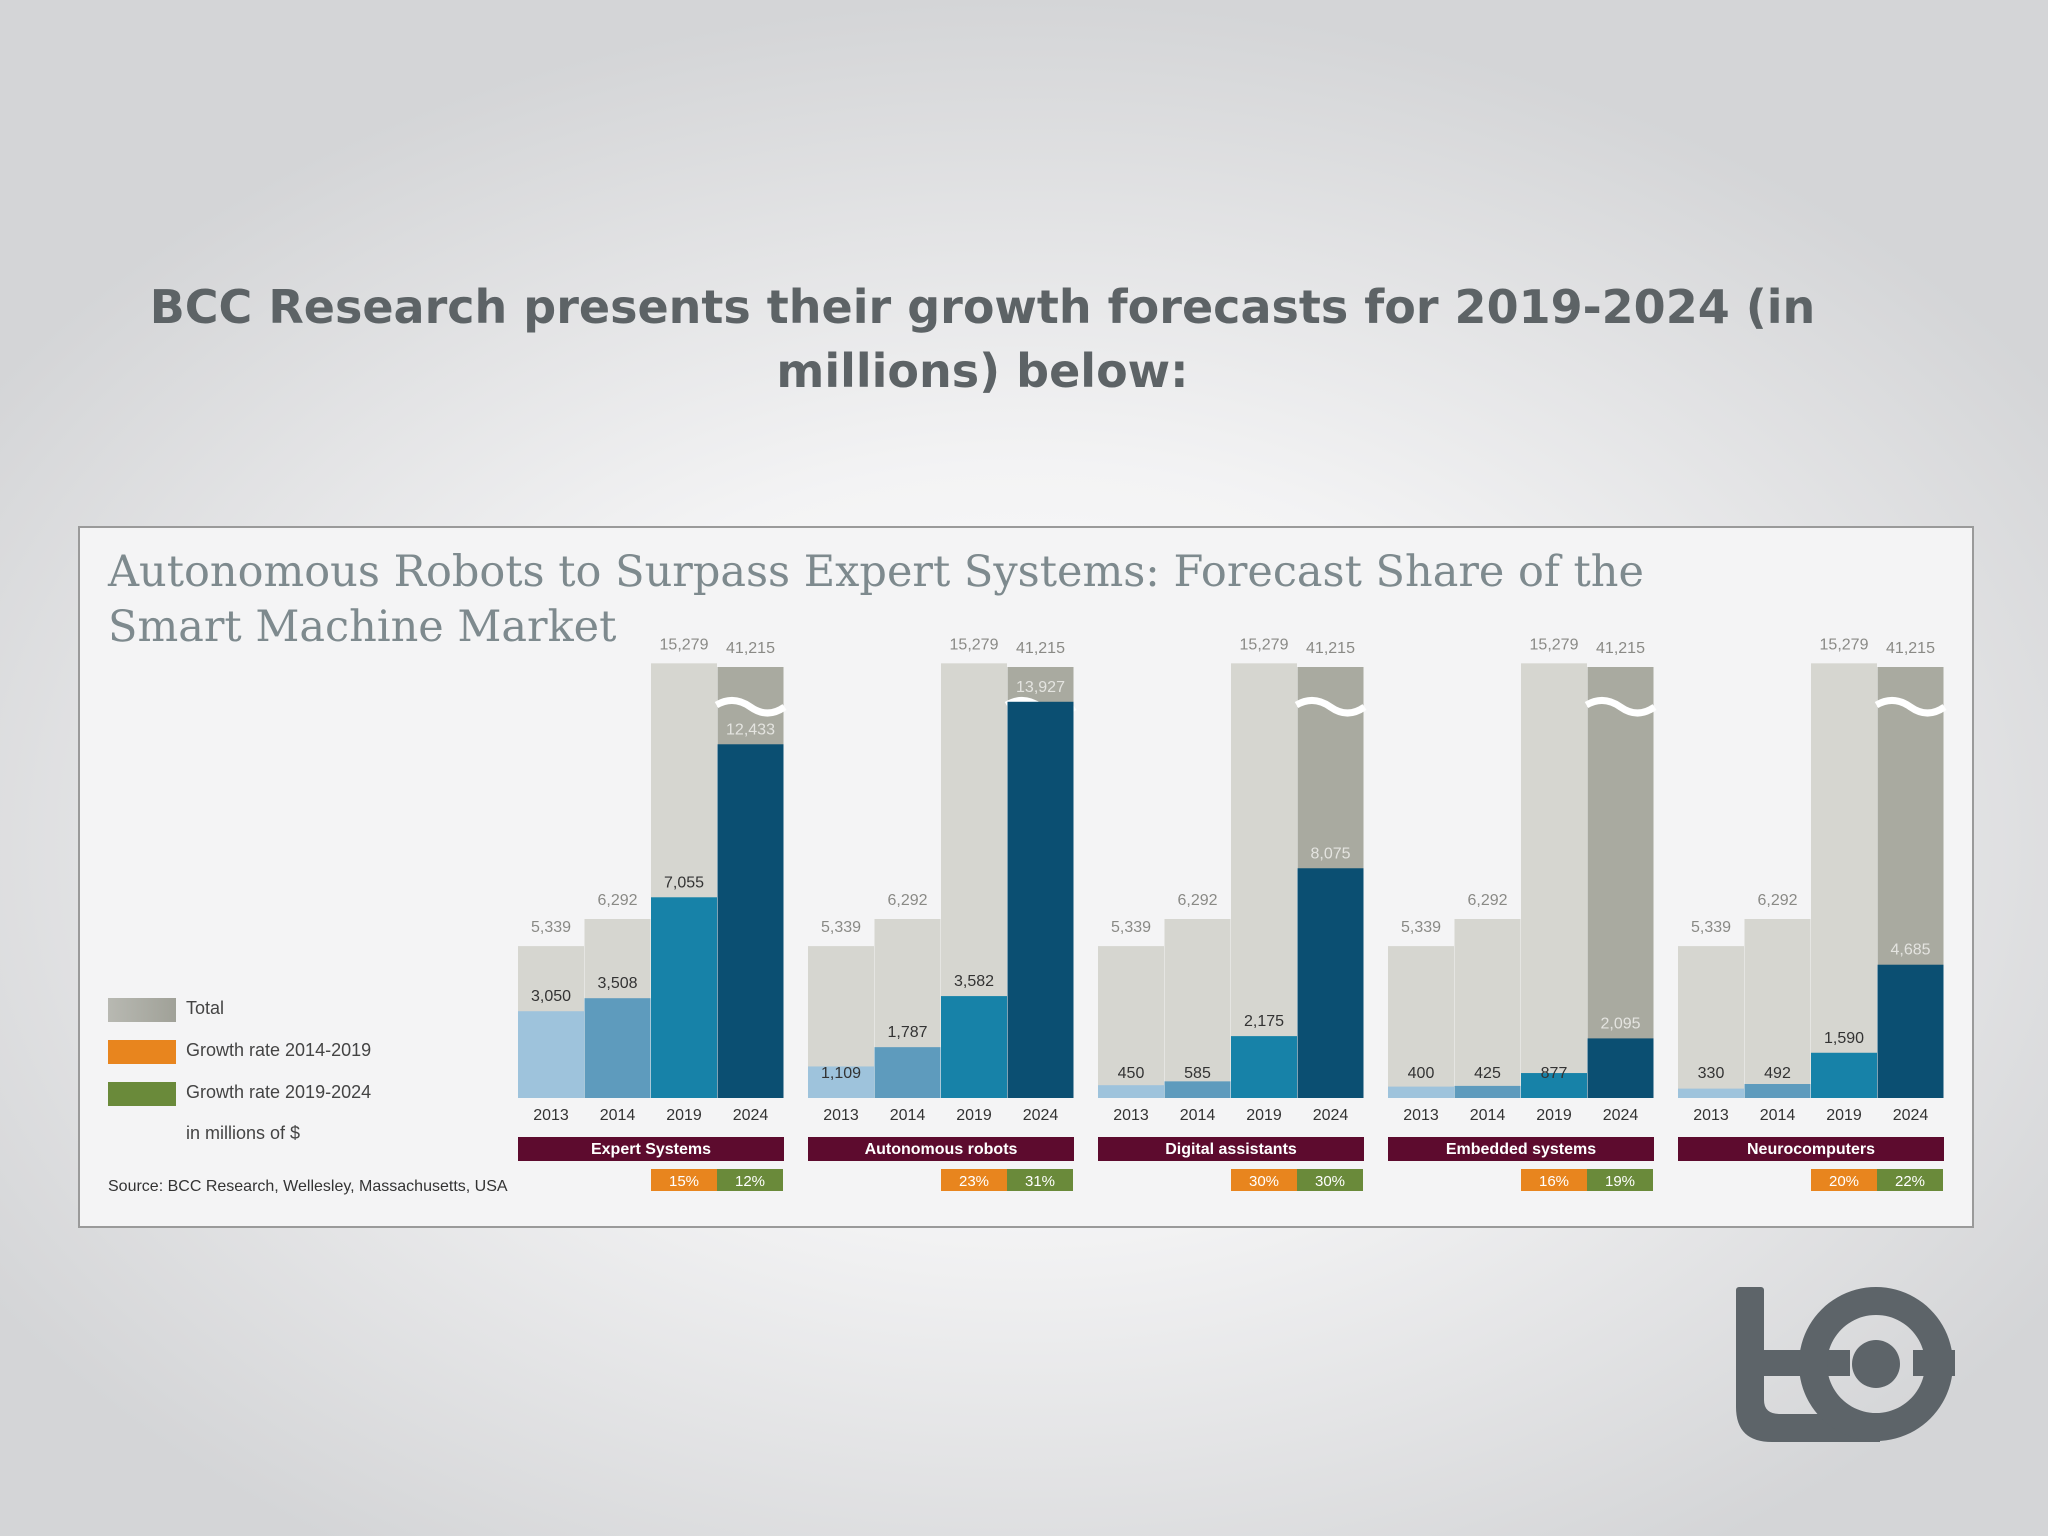 This screenshot has height=1536, width=2048. I want to click on growth-value-2014-2019: 16%, so click(1554, 1181).